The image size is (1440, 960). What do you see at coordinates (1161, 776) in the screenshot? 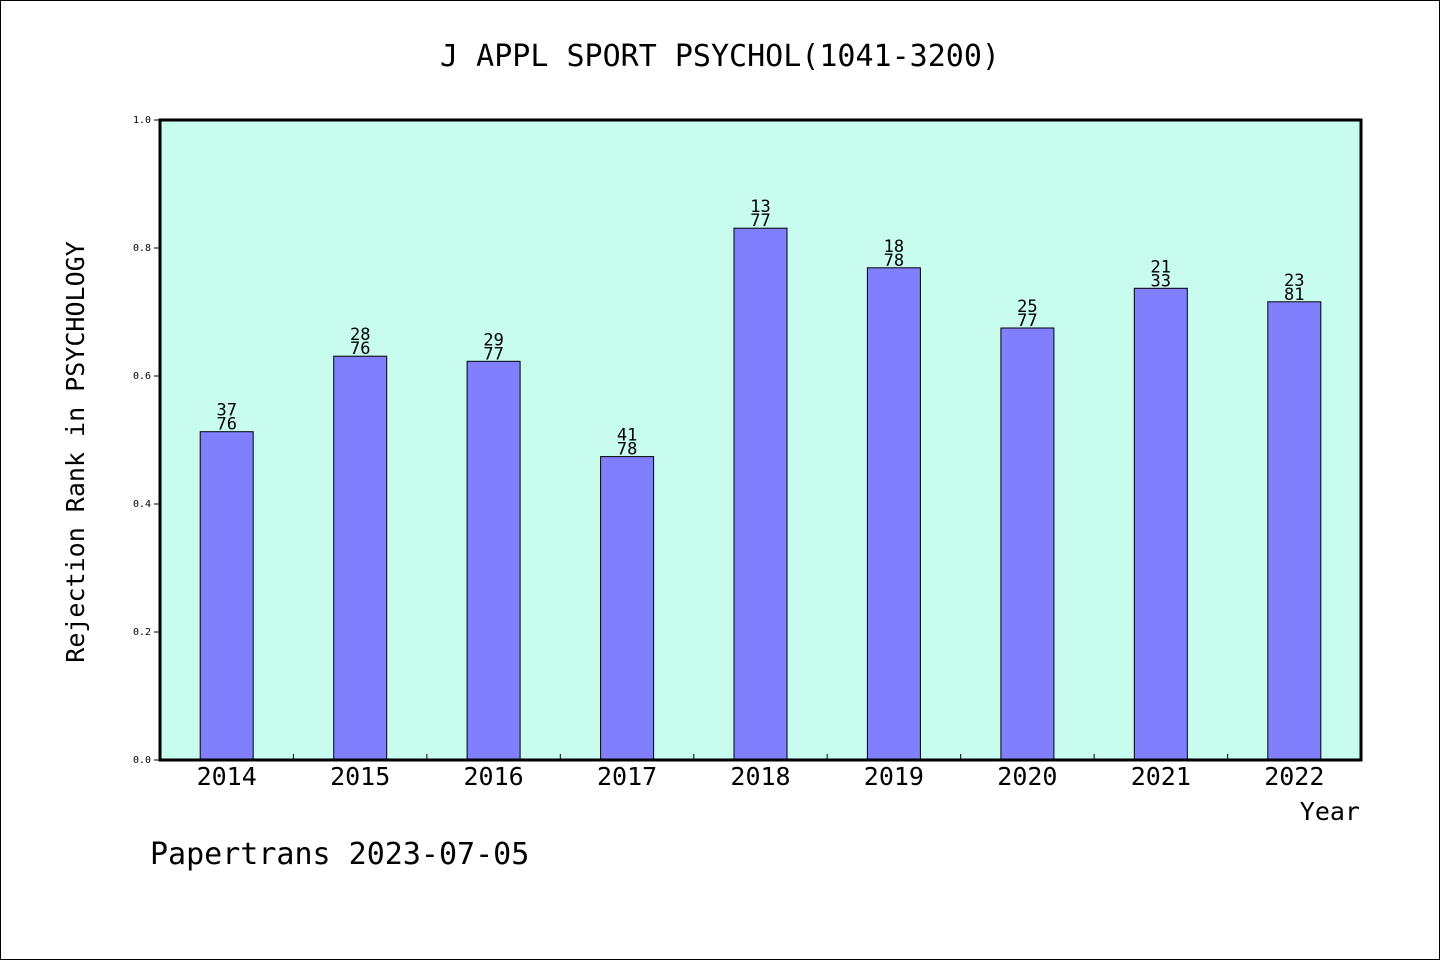
I see `x-tick-label: 2021` at bounding box center [1161, 776].